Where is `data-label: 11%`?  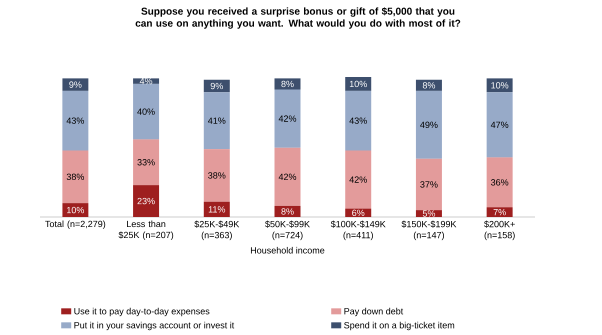 data-label: 11% is located at coordinates (217, 209).